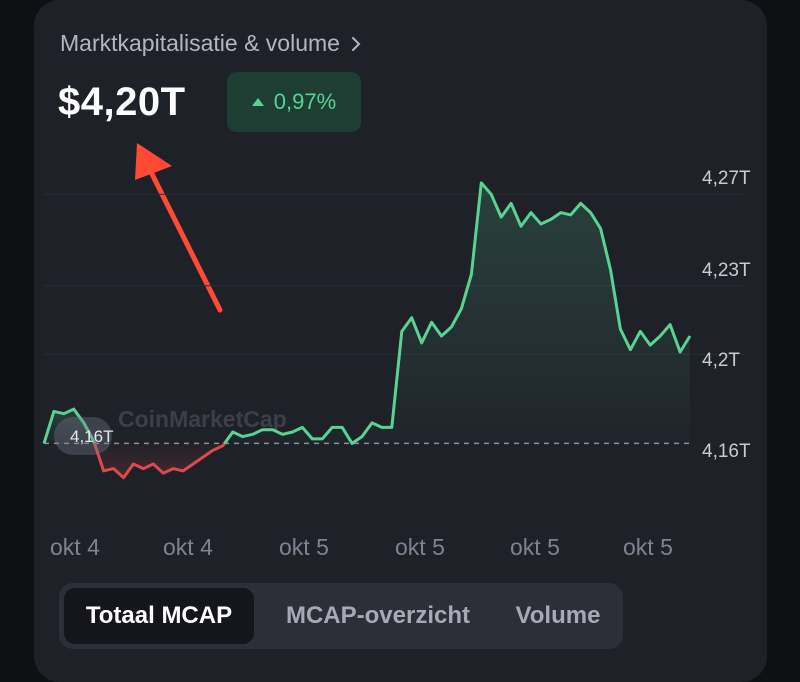 The width and height of the screenshot is (800, 682). I want to click on header-title: Marktkapitalisatie & volume, so click(200, 43).